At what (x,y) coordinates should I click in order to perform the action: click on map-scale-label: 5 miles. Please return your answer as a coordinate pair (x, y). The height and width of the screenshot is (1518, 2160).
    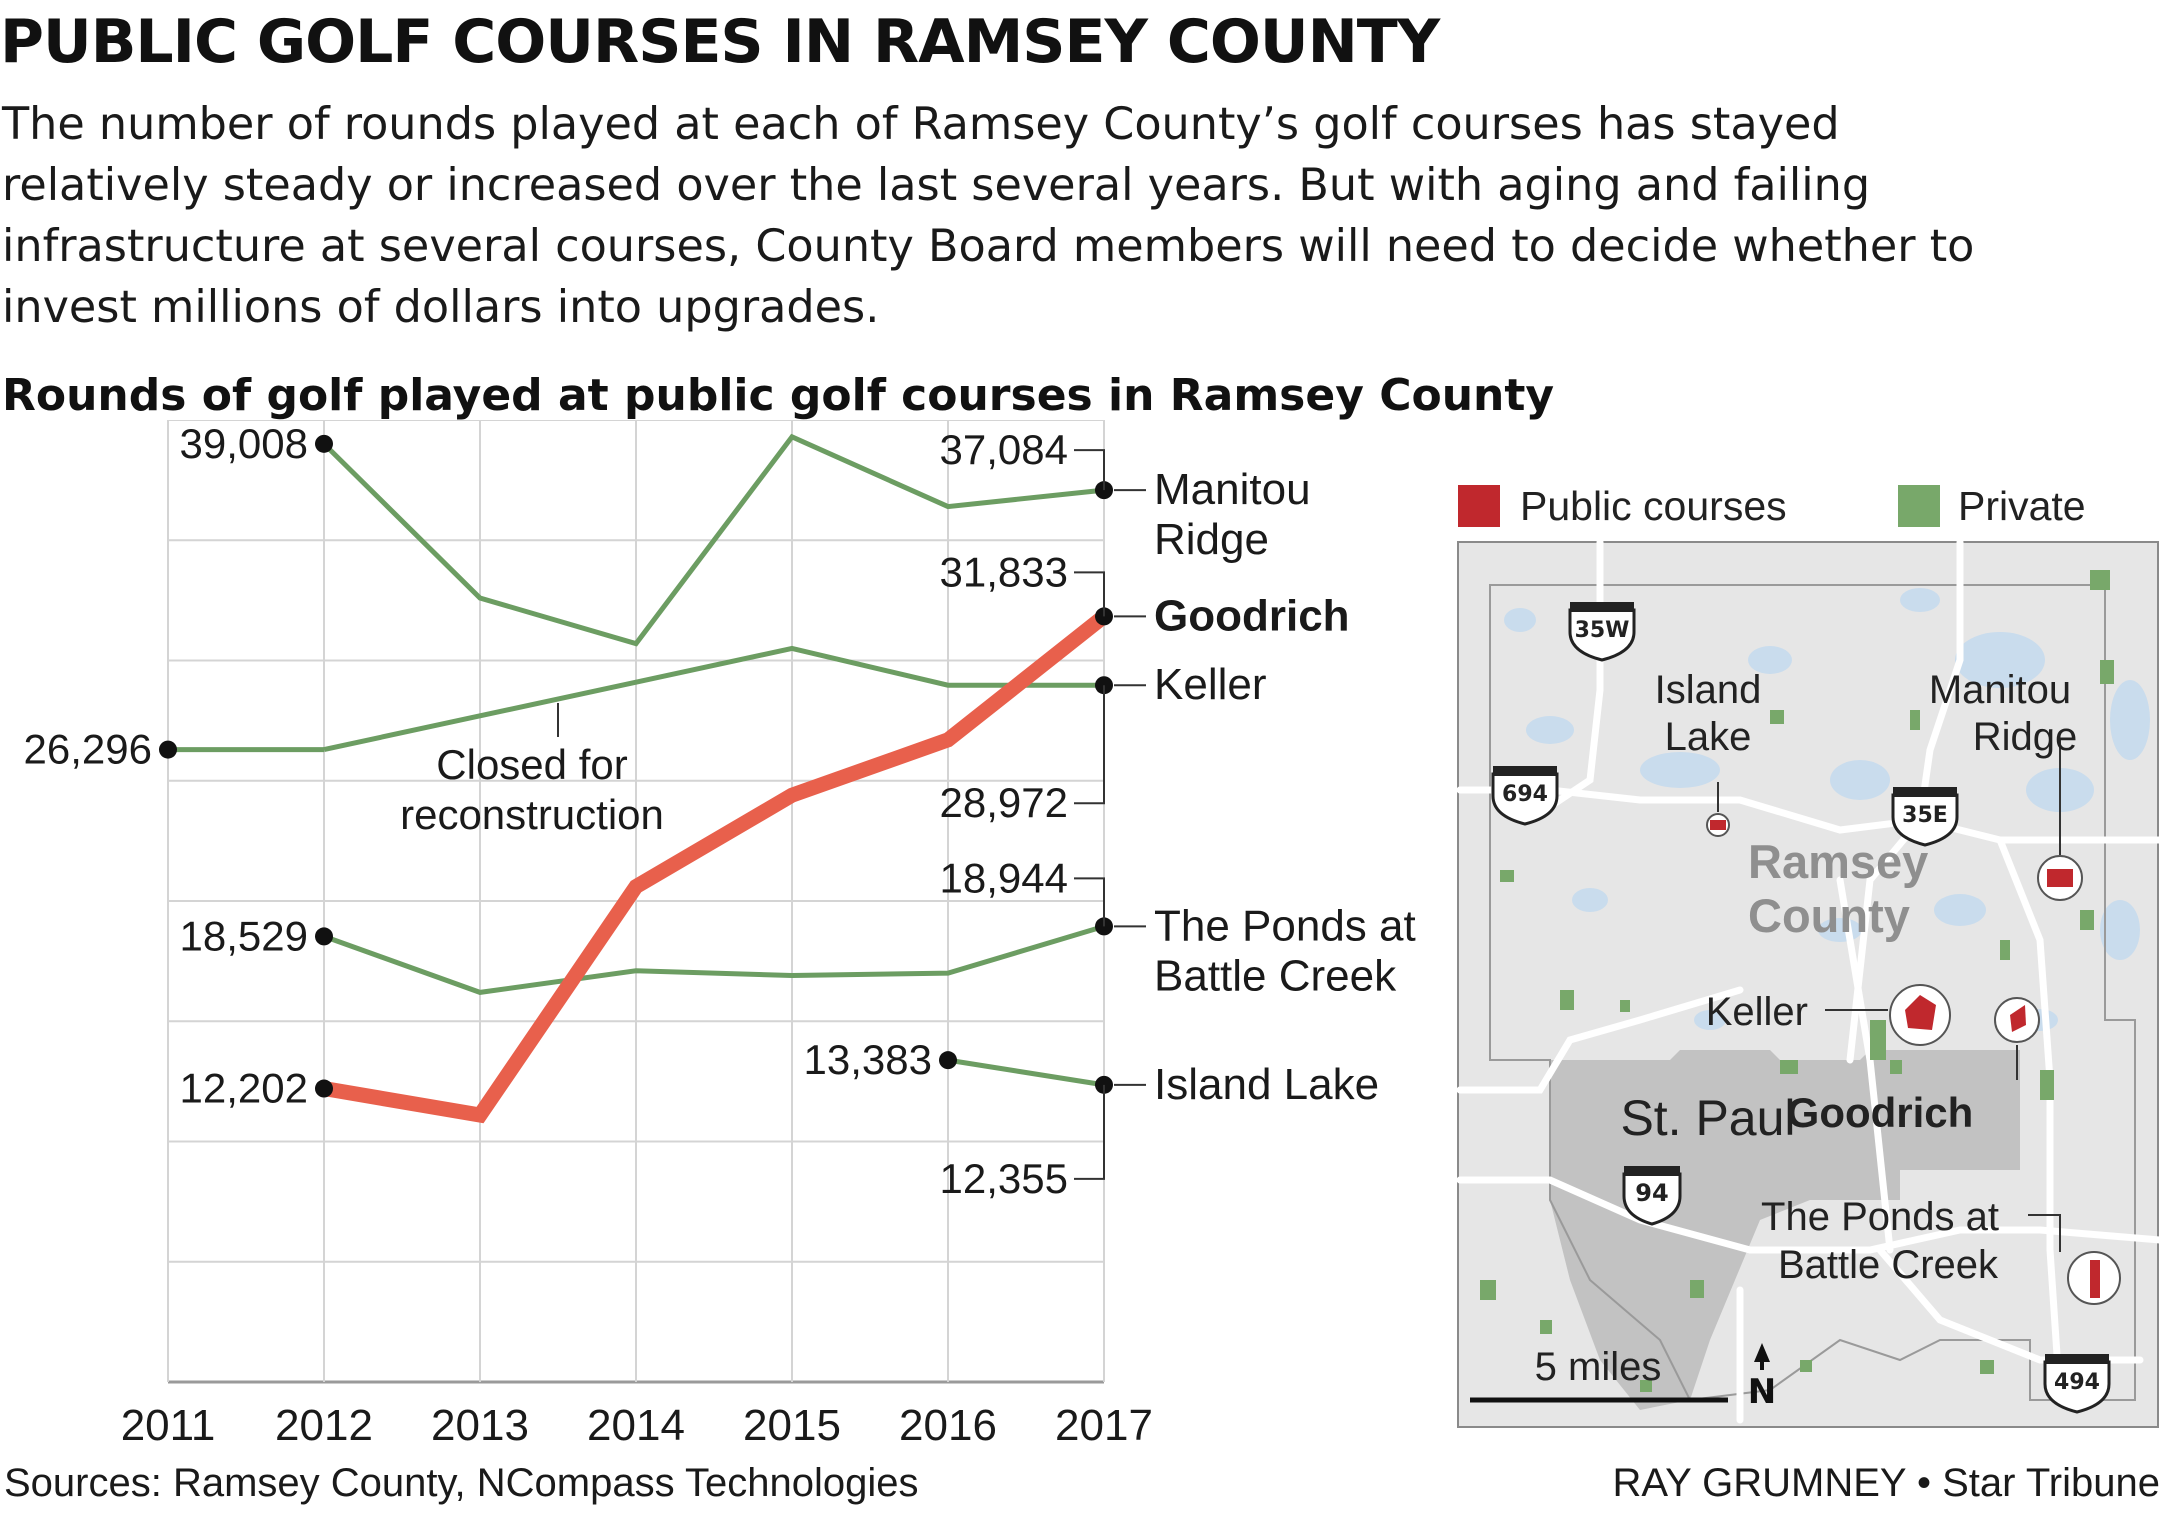
    Looking at the image, I should click on (1598, 1367).